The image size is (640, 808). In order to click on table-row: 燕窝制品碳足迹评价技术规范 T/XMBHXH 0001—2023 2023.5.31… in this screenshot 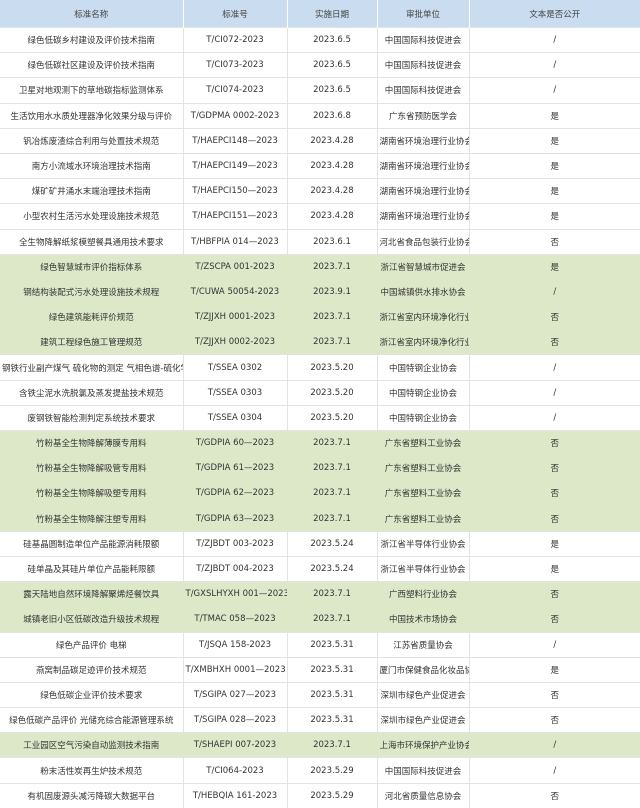, I will do `click(320, 669)`.